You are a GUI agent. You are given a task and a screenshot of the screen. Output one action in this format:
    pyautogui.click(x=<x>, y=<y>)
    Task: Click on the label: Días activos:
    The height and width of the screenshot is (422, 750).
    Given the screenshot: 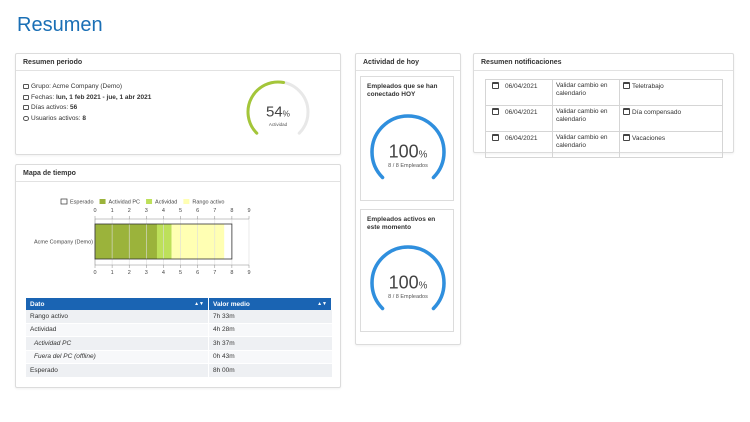 What is the action you would take?
    pyautogui.click(x=50, y=107)
    